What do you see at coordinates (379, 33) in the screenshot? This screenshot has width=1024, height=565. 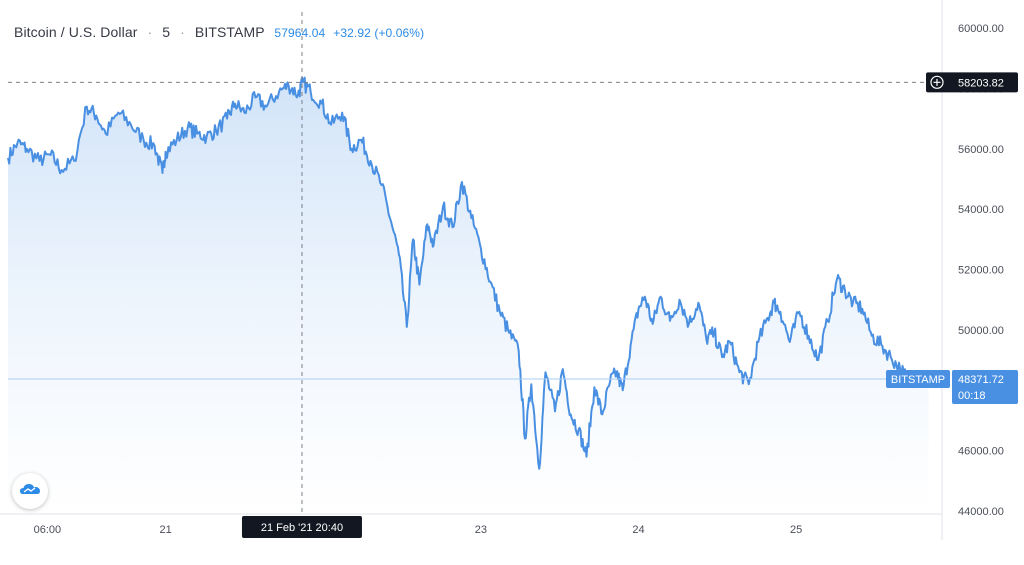 I see `price-change: +32.92 (+0.06%)` at bounding box center [379, 33].